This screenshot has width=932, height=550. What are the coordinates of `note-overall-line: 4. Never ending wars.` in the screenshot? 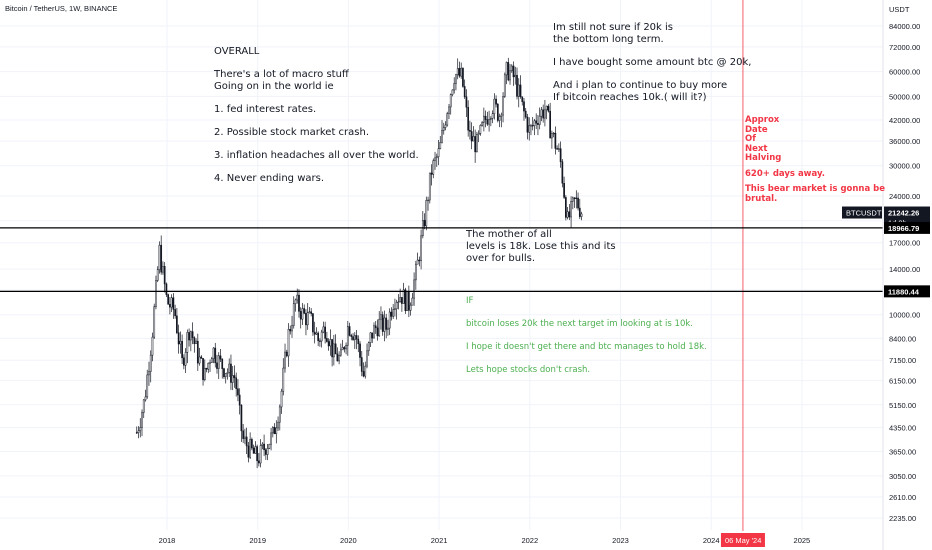 It's located at (269, 178).